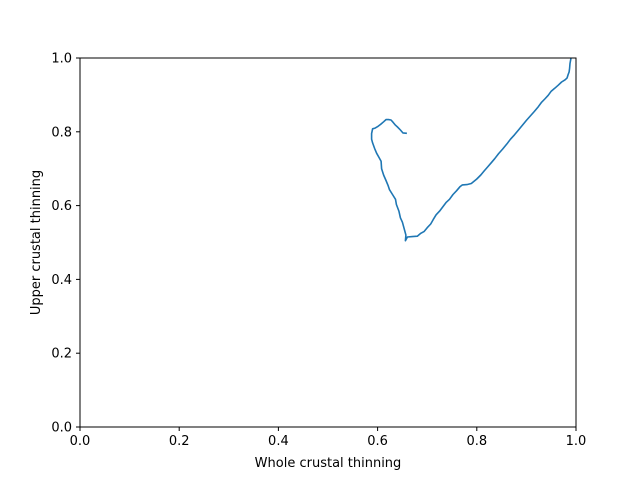  Describe the element at coordinates (80, 441) in the screenshot. I see `x-tick-label: 0.0` at that location.